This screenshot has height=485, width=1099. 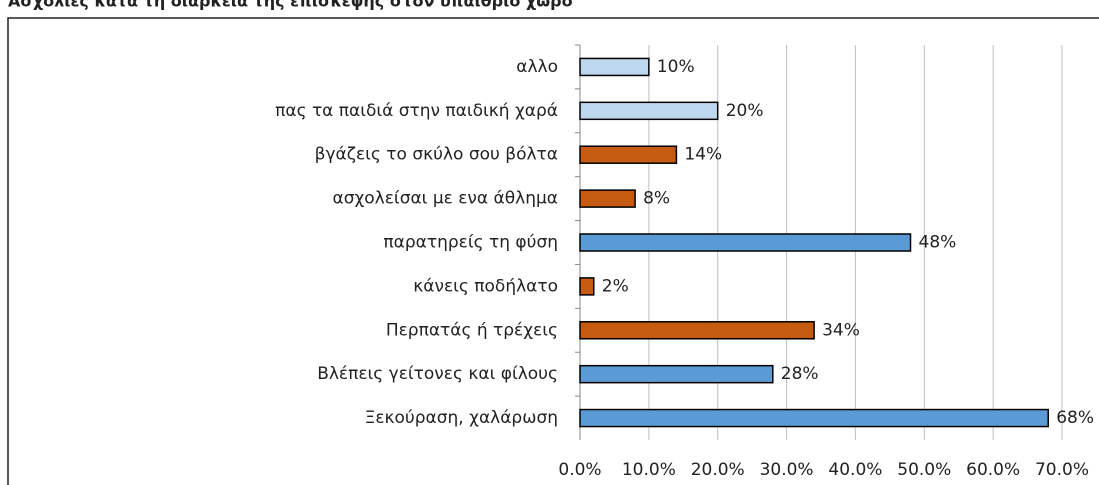 I want to click on x-tick-label: 10.0%, so click(x=649, y=470).